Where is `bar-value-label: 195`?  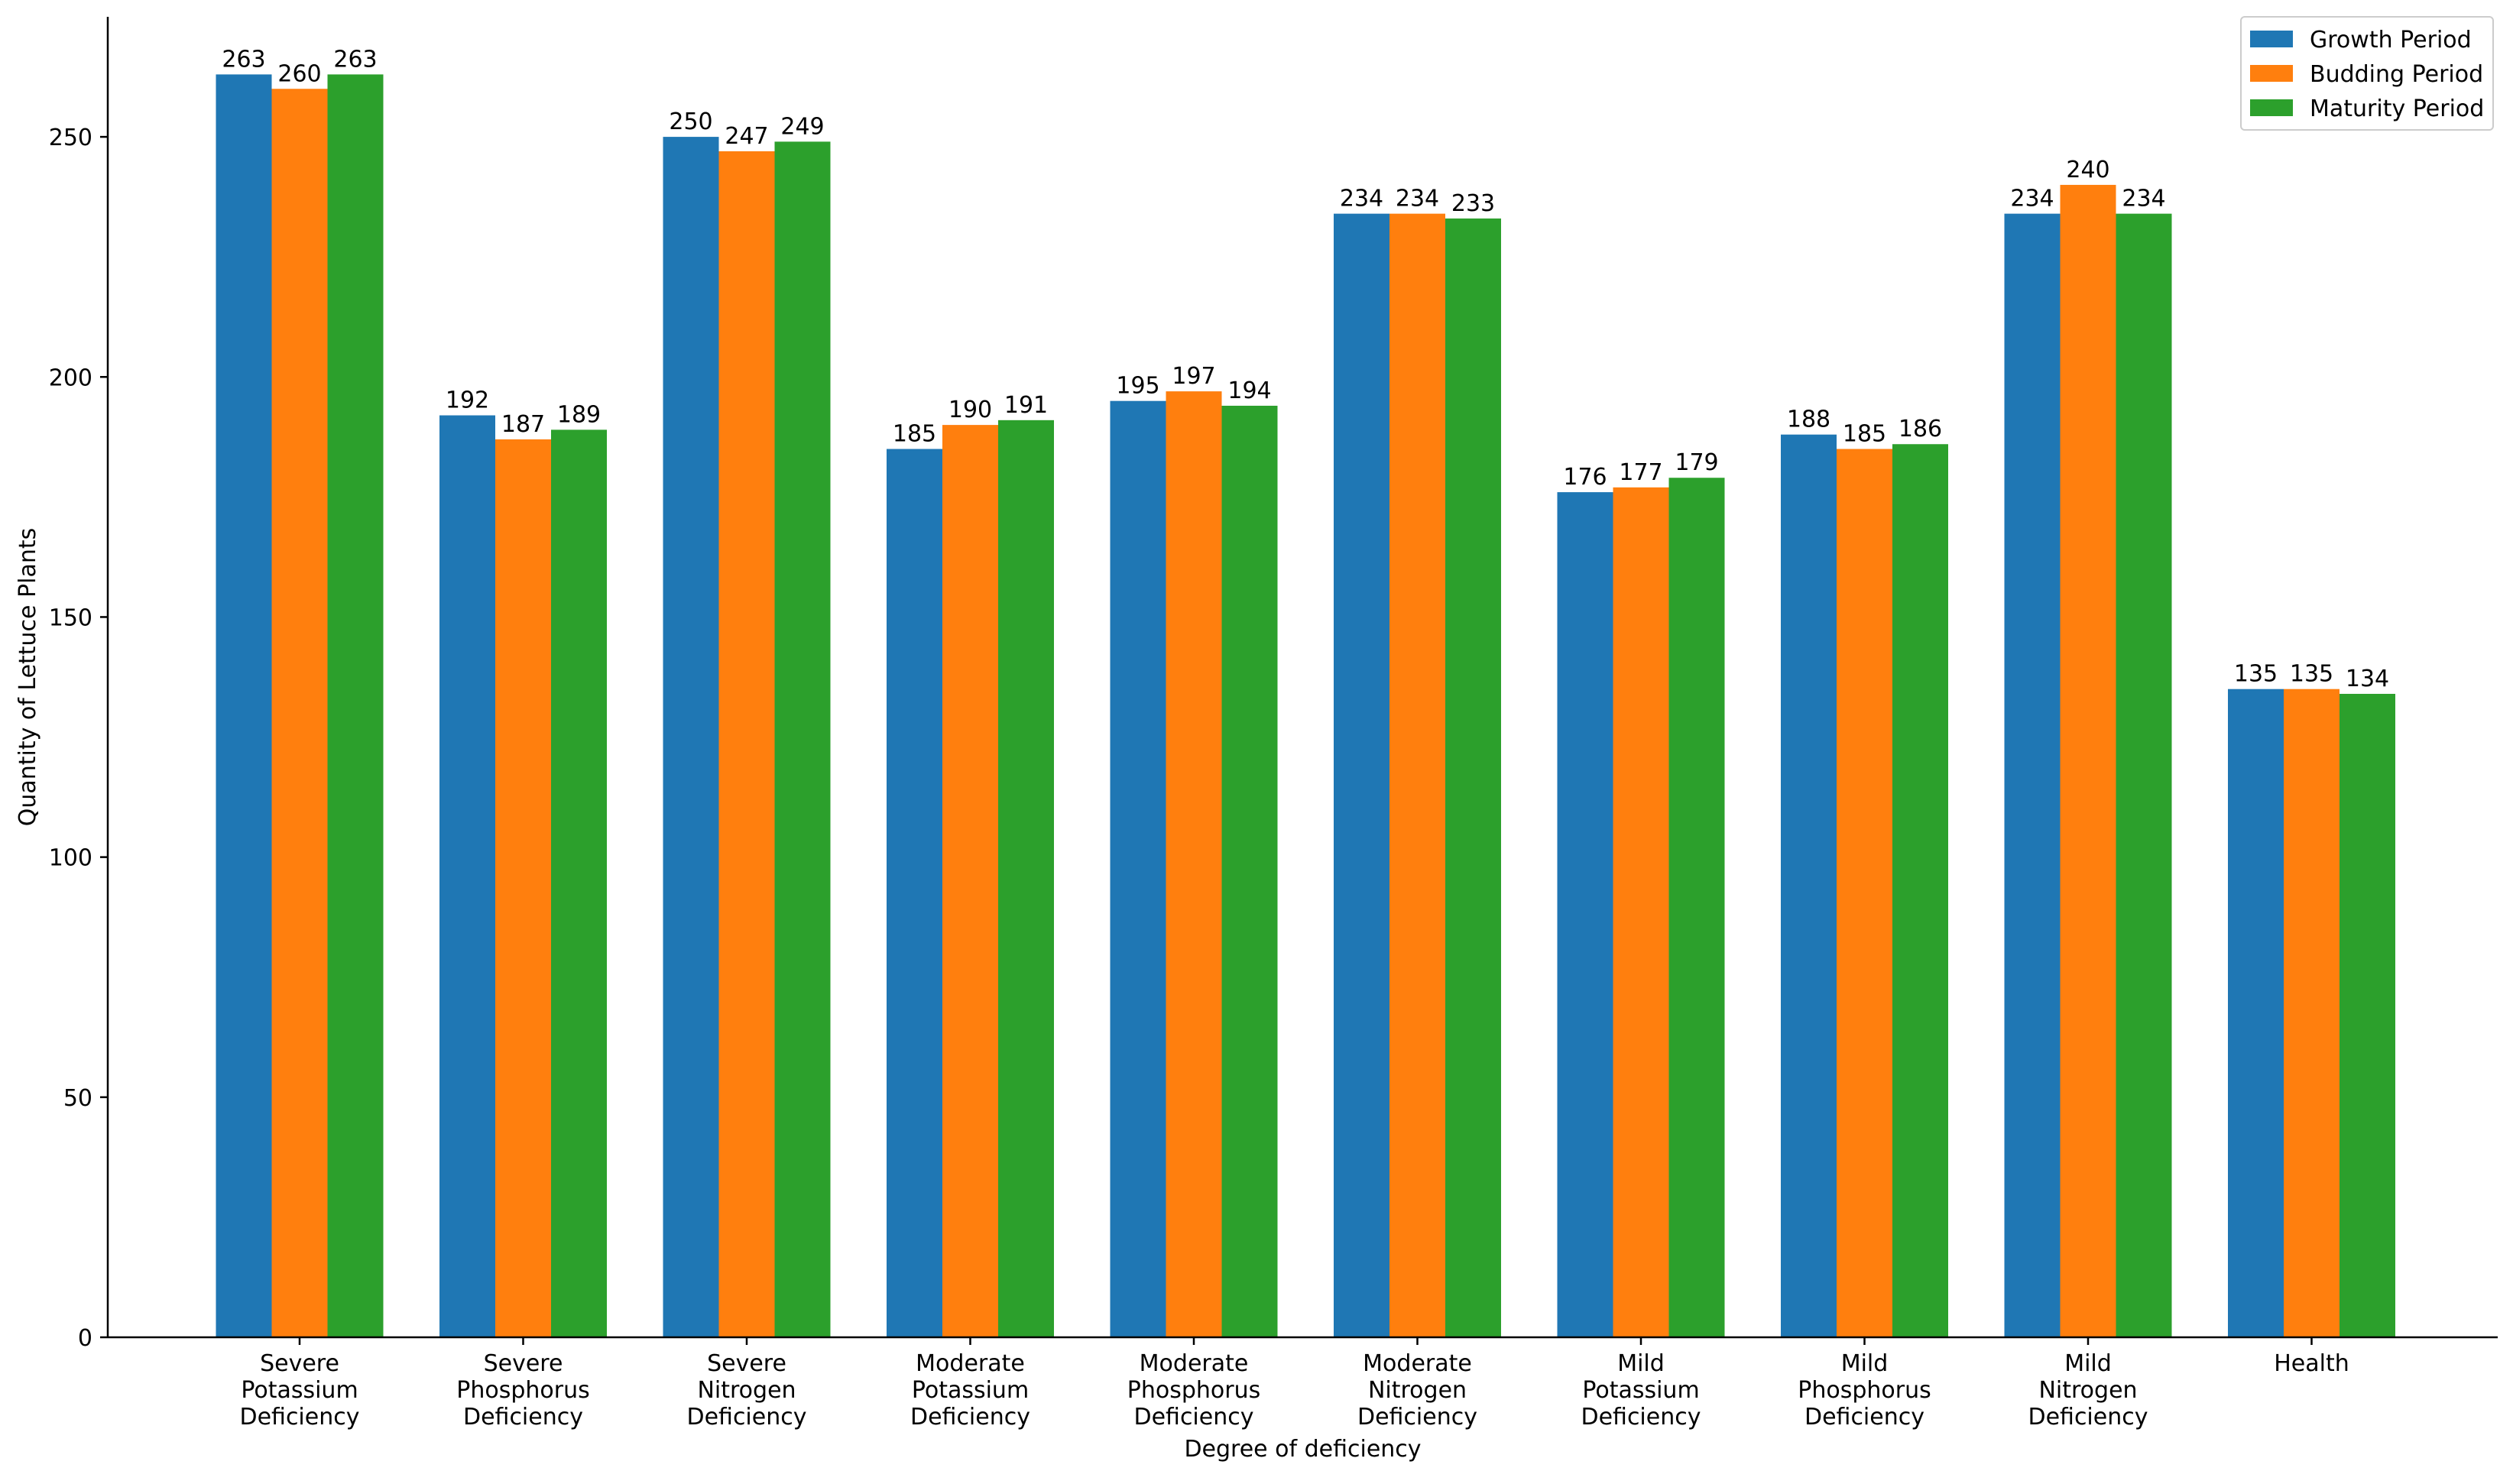
bar-value-label: 195 is located at coordinates (1137, 387).